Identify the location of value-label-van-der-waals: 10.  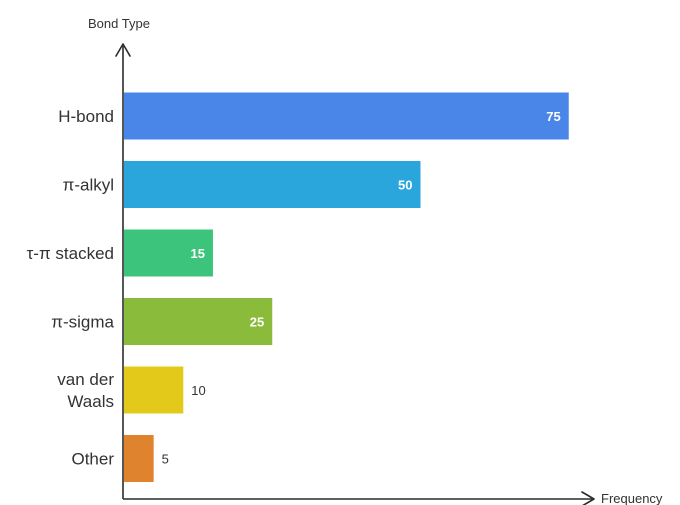
(198, 390).